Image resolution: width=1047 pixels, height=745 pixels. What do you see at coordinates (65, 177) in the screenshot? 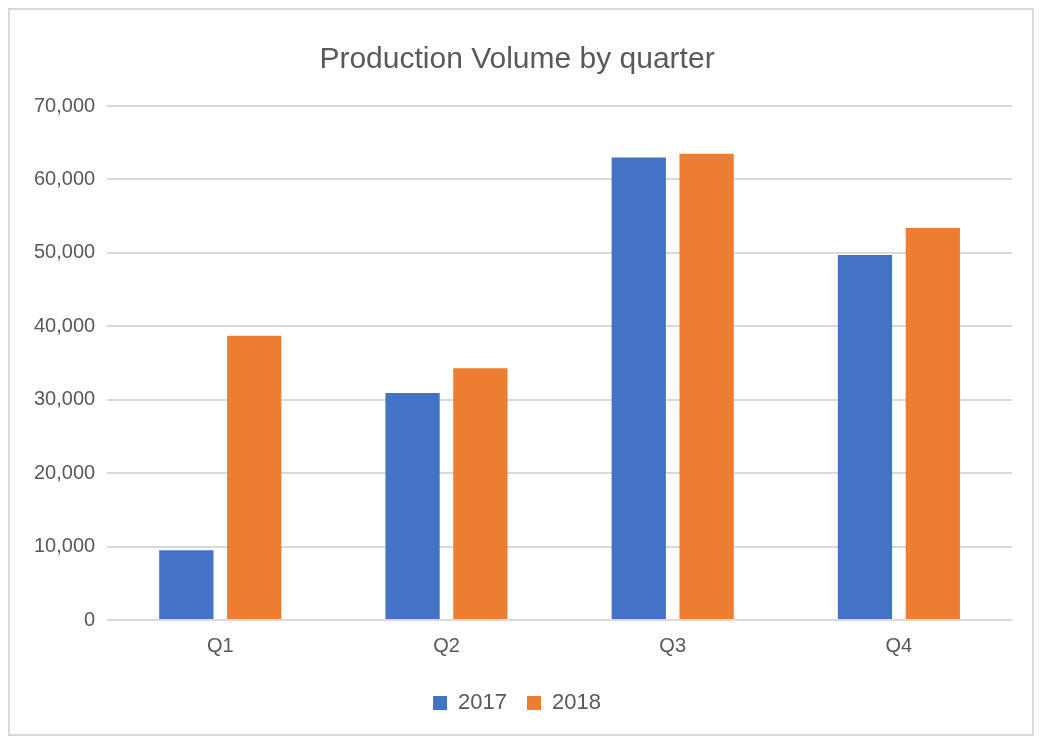
I see `y-tick-label: 60,000` at bounding box center [65, 177].